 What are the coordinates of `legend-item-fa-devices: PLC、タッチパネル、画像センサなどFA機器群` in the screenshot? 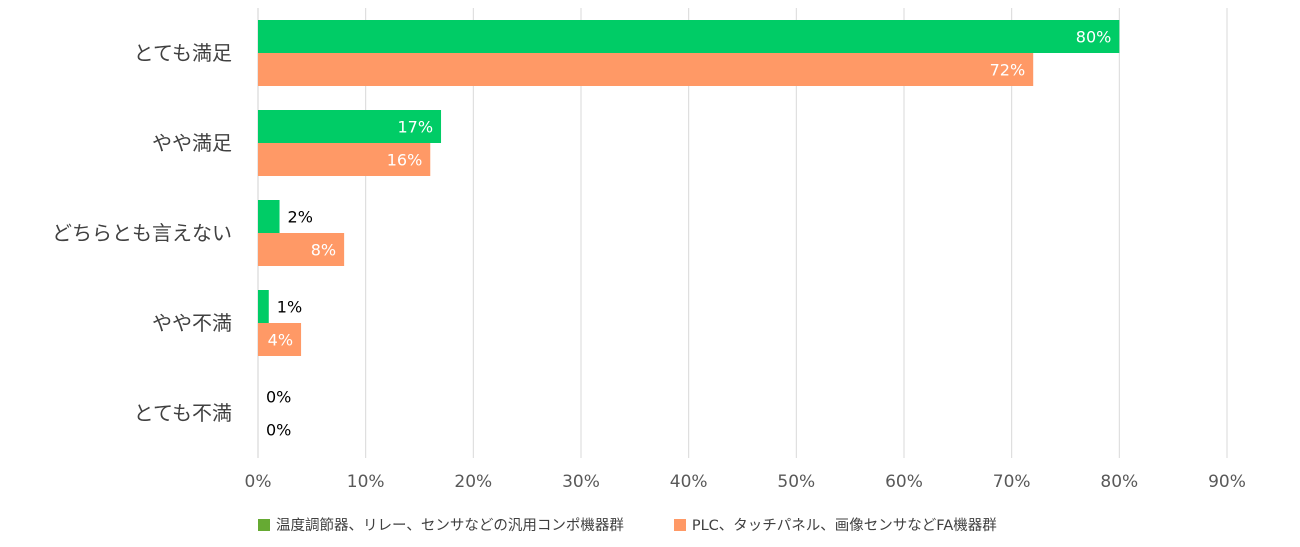 It's located at (835, 524).